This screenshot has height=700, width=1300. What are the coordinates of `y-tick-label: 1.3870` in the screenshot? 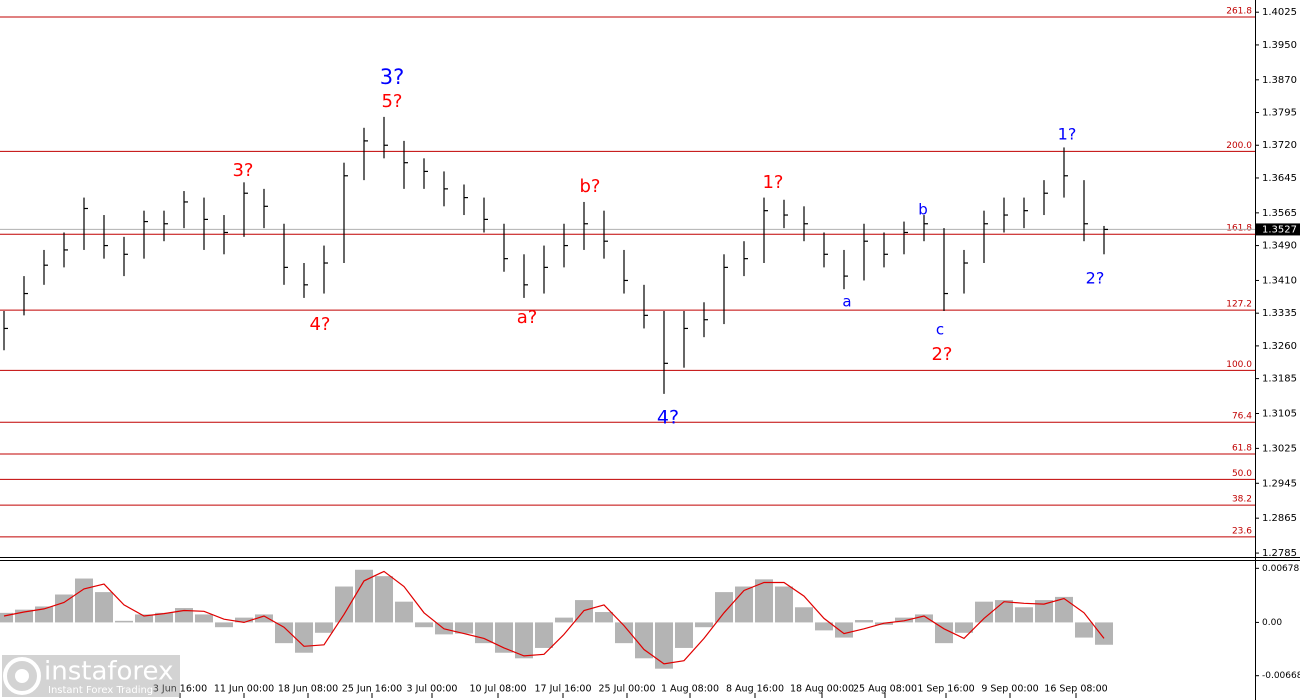 It's located at (1279, 80).